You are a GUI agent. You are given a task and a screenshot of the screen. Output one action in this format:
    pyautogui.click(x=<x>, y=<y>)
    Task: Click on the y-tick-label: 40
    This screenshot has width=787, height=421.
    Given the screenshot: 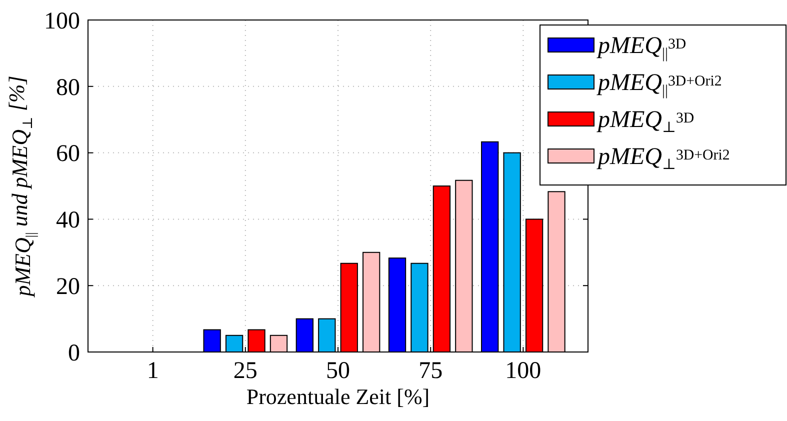 What is the action you would take?
    pyautogui.click(x=68, y=221)
    